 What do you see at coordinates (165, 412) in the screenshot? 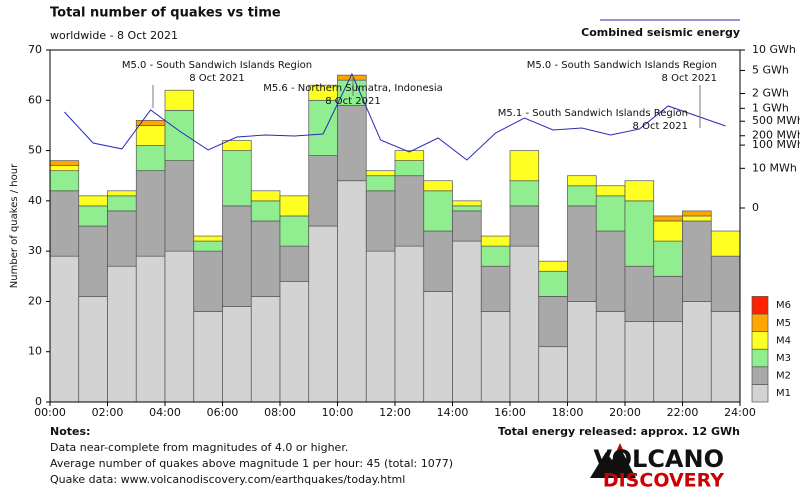
I see `x-tick-label: 04:00` at bounding box center [165, 412].